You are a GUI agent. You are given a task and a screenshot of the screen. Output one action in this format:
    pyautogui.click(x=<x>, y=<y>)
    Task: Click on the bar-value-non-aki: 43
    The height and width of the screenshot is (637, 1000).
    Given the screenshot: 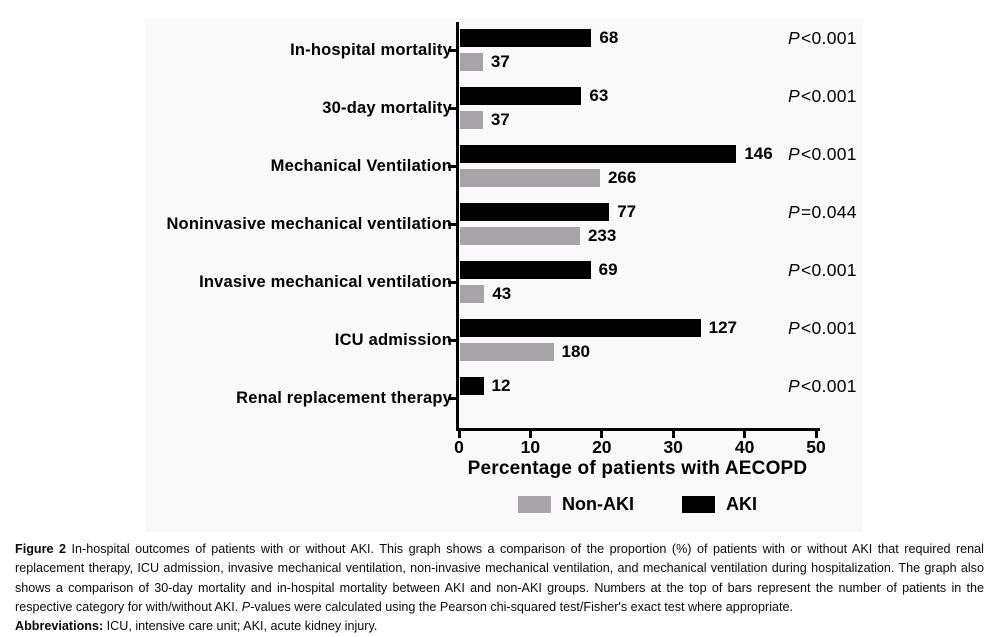 What is the action you would take?
    pyautogui.click(x=502, y=293)
    